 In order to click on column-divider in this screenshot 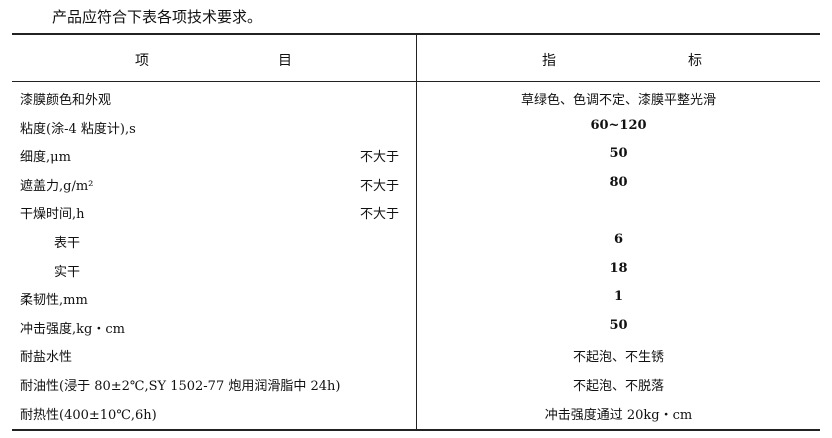, I will do `click(416, 232)`.